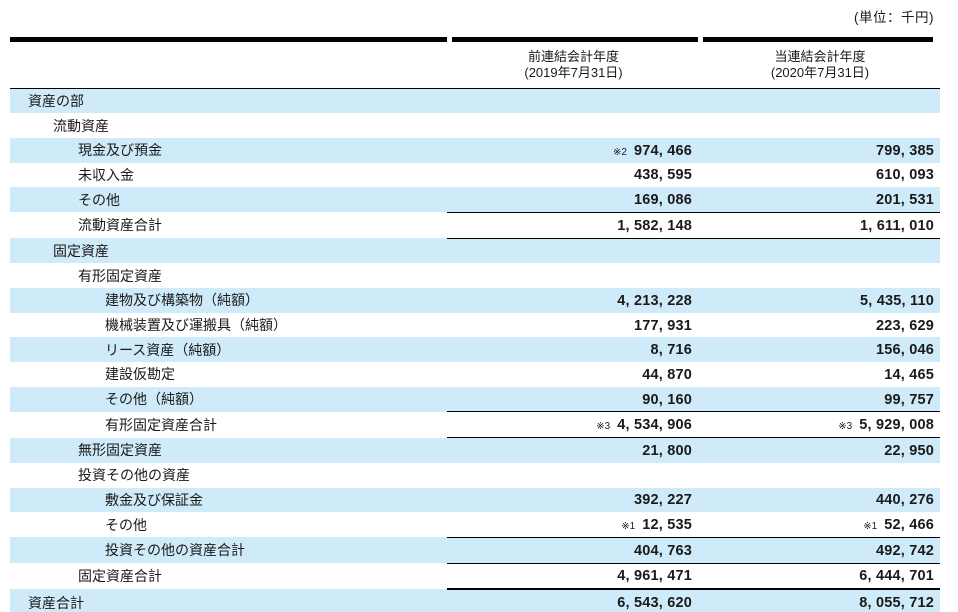 The width and height of the screenshot is (958, 612). What do you see at coordinates (475, 200) in the screenshot?
I see `table-row: その他 169, 086 201, 531` at bounding box center [475, 200].